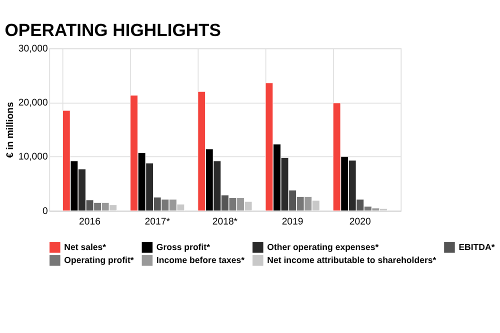 This screenshot has width=500, height=333. I want to click on legend-label: Operating profit*, so click(99, 260).